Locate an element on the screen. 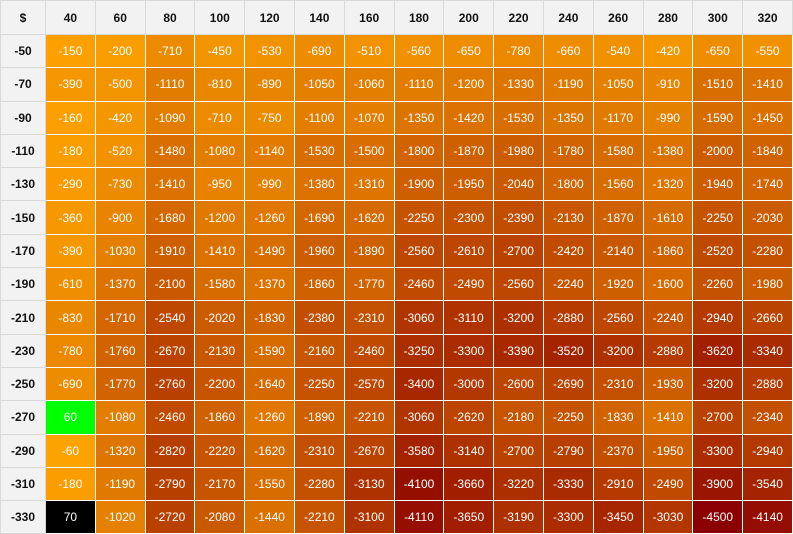  heatmap-cell: -2380 is located at coordinates (319, 317).